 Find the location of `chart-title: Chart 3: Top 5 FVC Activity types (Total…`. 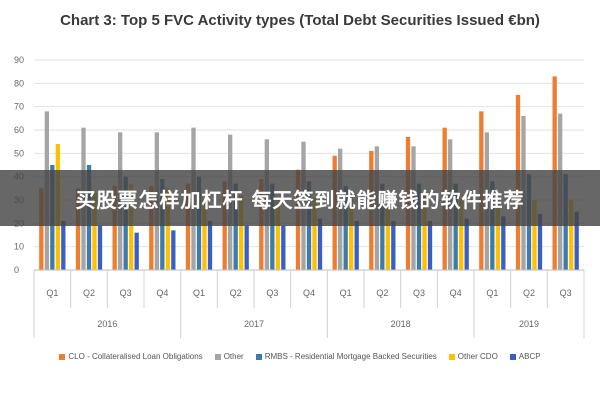

chart-title: Chart 3: Top 5 FVC Activity types (Total… is located at coordinates (300, 20).